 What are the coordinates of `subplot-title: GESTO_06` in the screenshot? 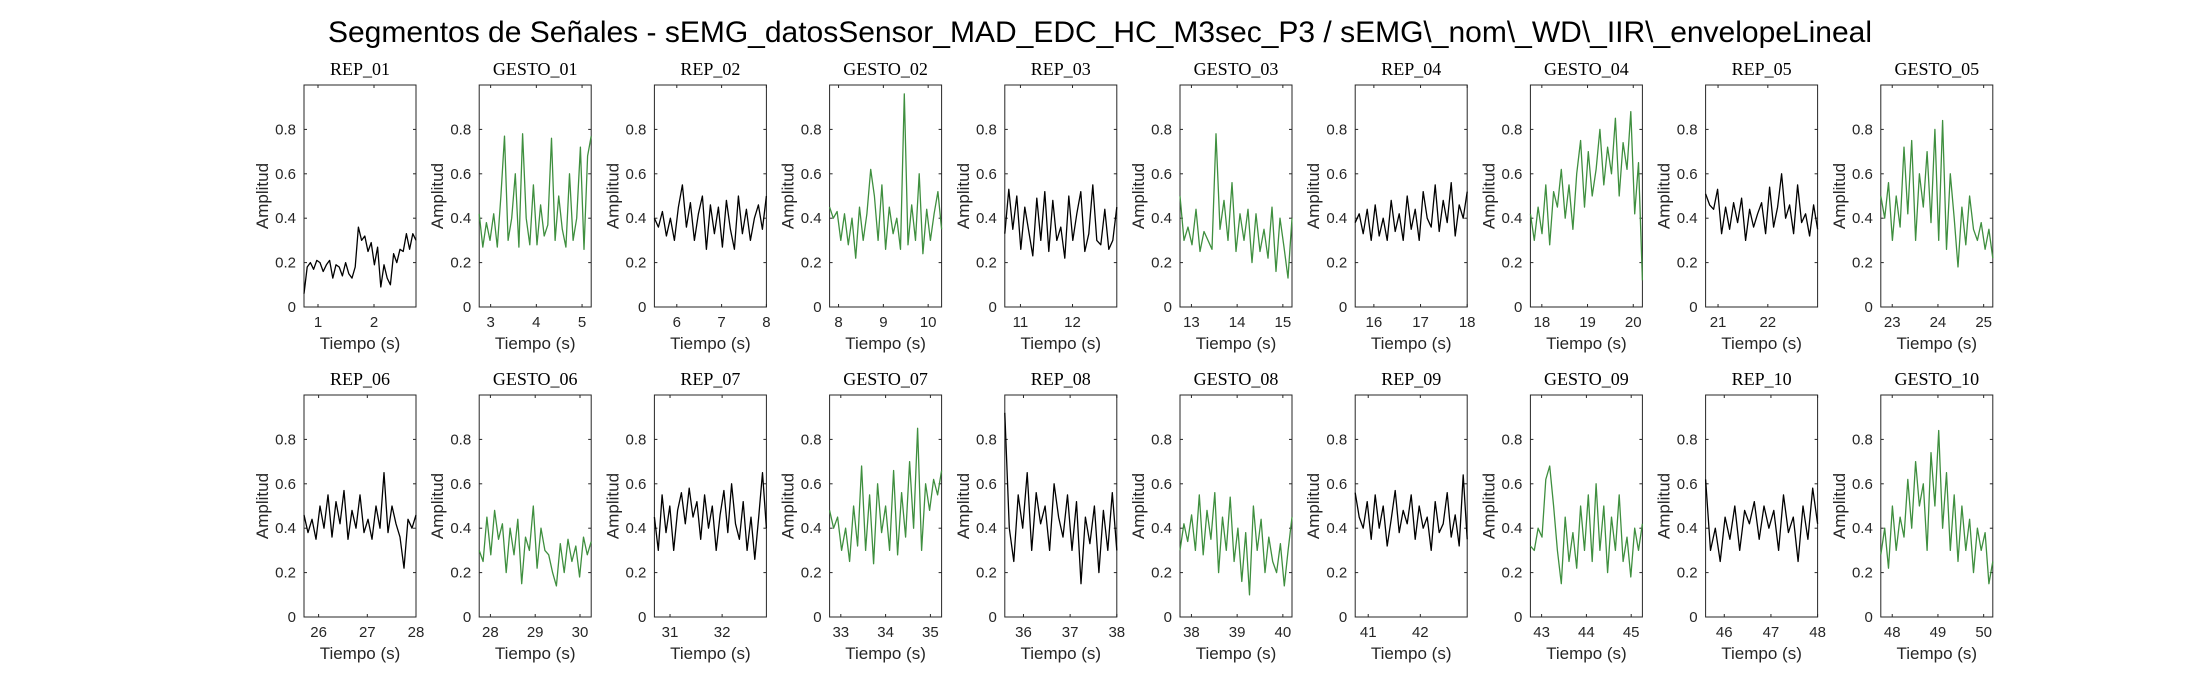 It's located at (535, 379).